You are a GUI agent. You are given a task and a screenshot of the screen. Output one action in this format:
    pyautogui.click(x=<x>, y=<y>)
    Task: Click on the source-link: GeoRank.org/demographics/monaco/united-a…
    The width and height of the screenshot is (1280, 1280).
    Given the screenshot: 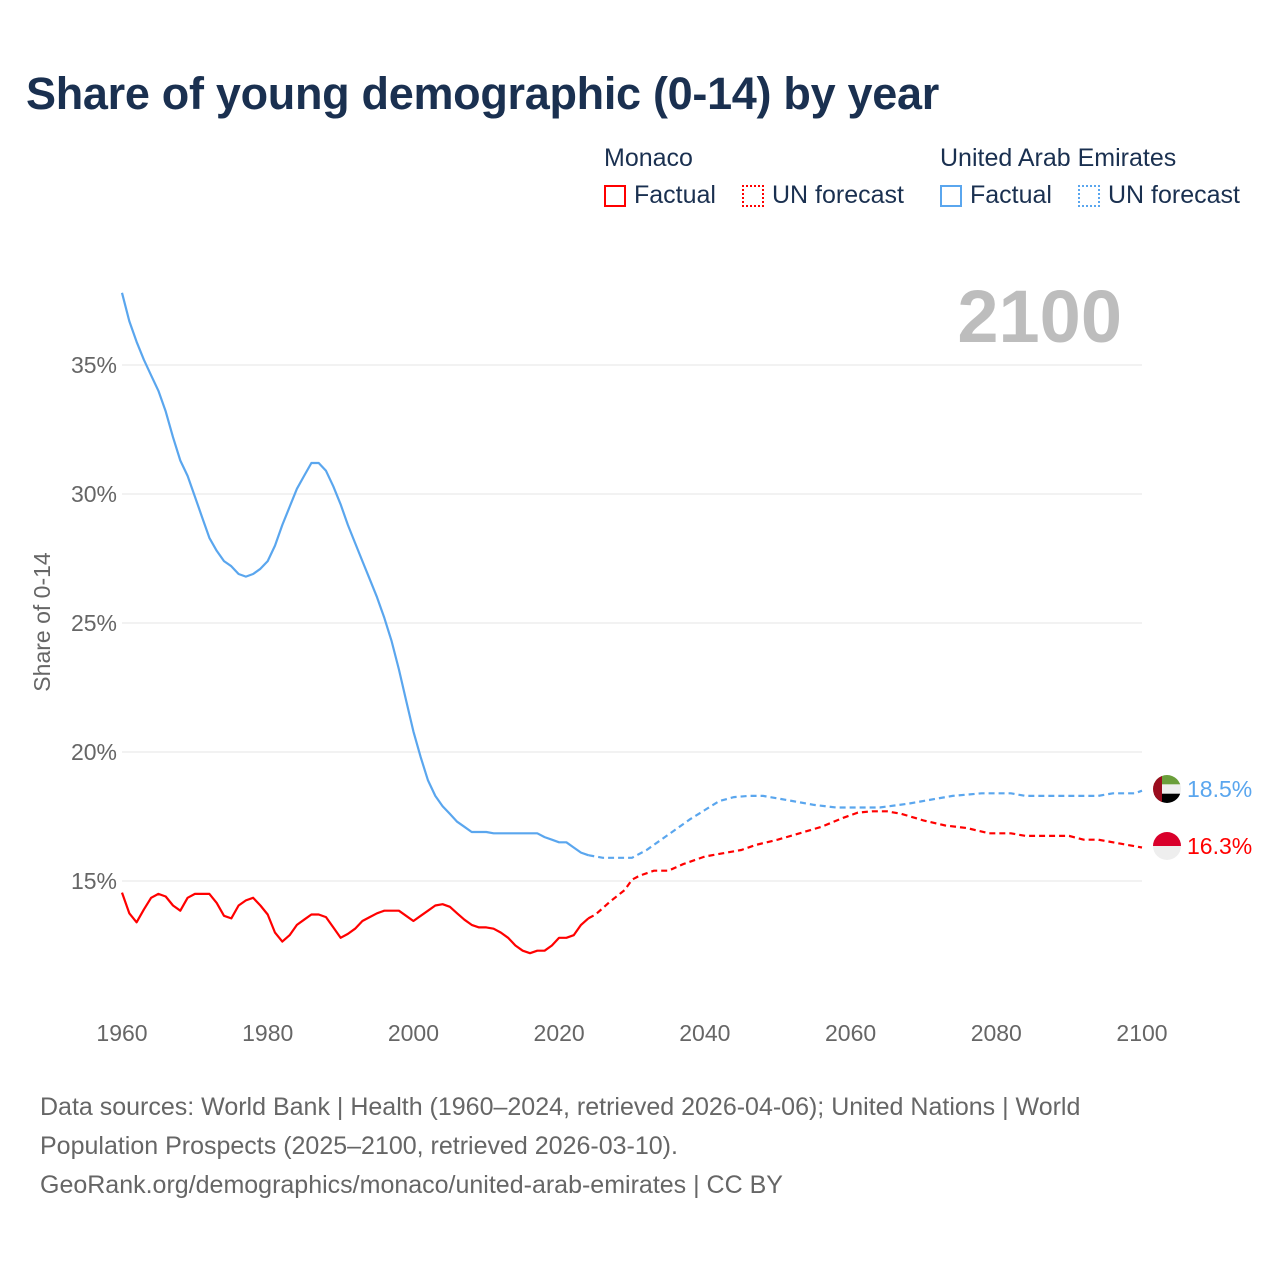 What is the action you would take?
    pyautogui.click(x=411, y=1185)
    